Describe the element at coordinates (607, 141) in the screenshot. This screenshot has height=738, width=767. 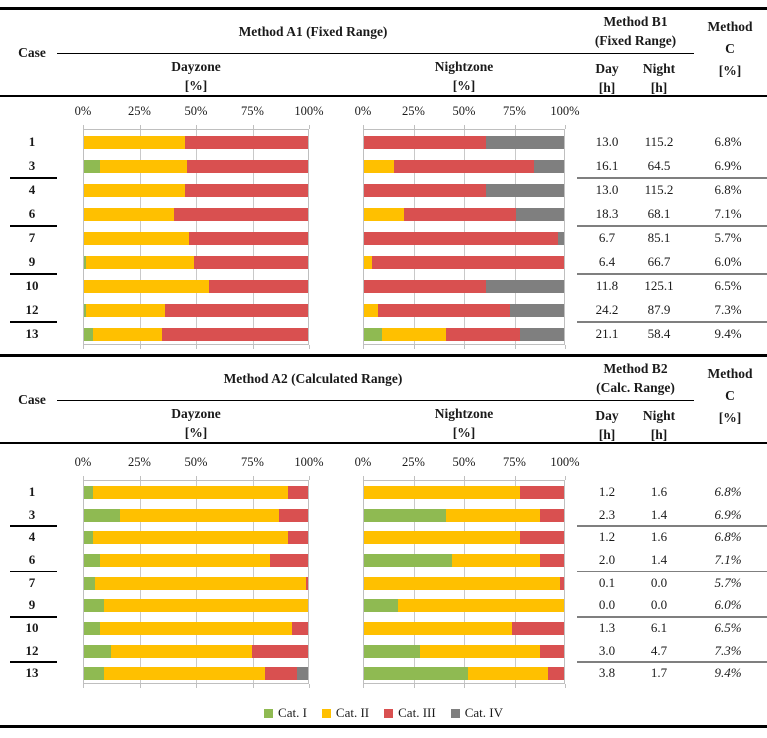
I see `day-hours-value: 13.0` at that location.